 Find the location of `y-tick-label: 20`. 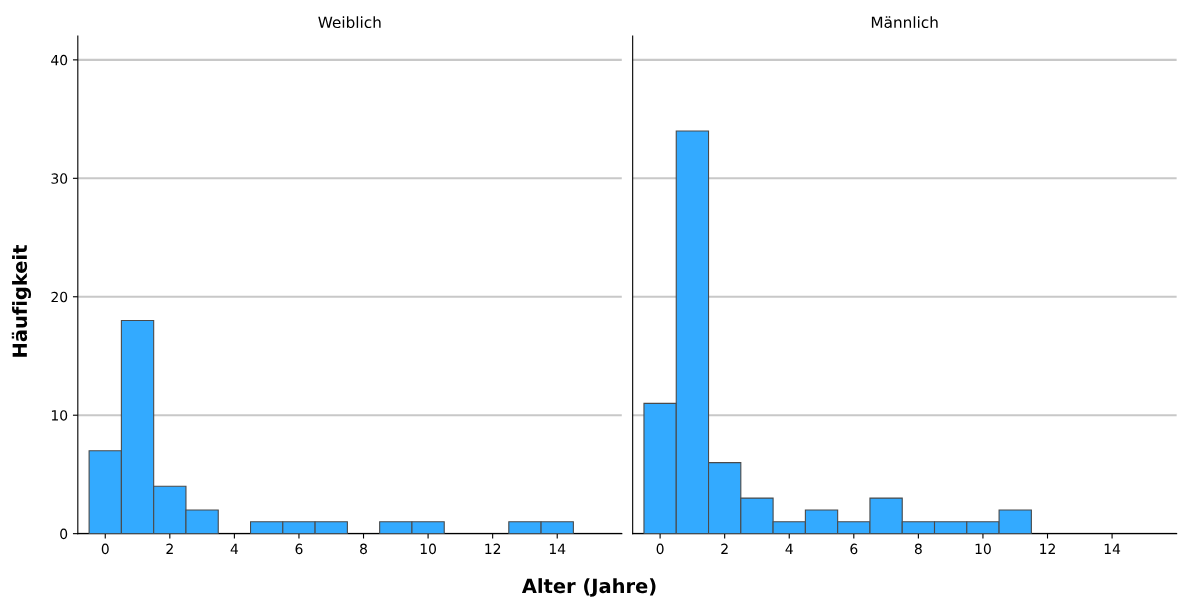

y-tick-label: 20 is located at coordinates (59, 297).